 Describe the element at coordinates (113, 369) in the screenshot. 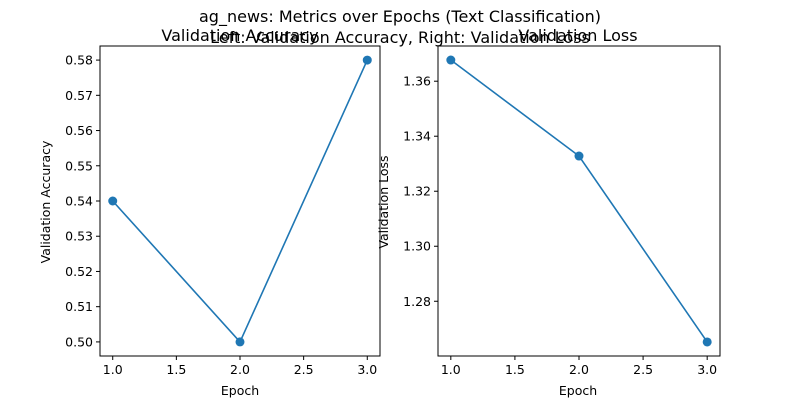

I see `accuracy-x-tick-label: 1.0` at that location.